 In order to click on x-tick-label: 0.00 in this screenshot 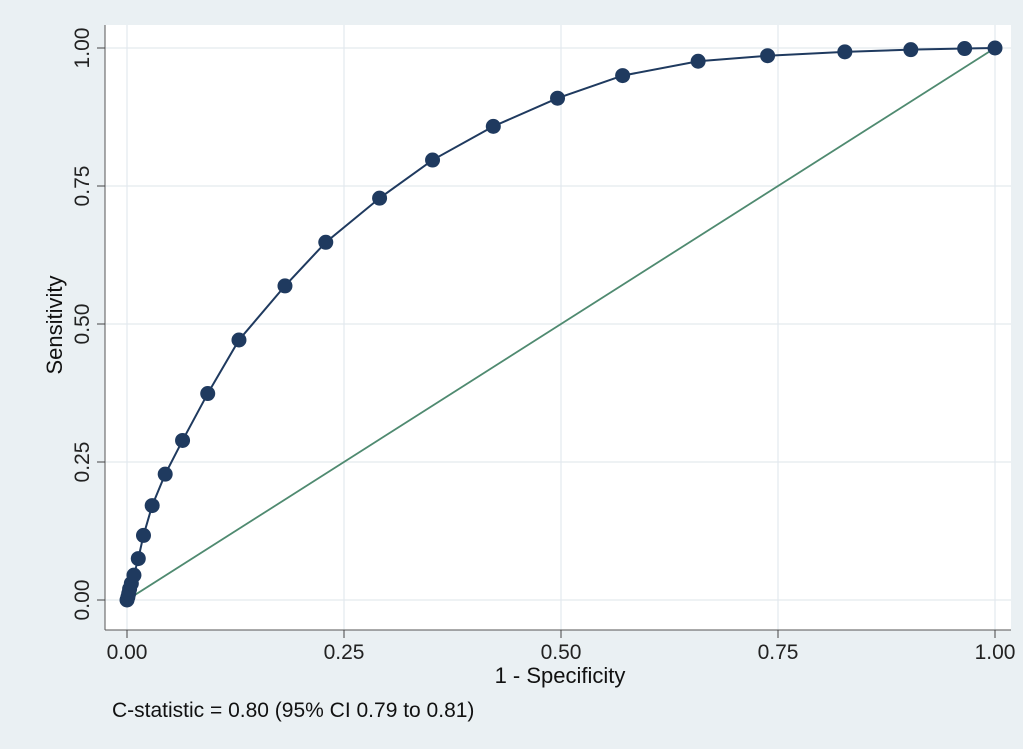, I will do `click(127, 652)`.